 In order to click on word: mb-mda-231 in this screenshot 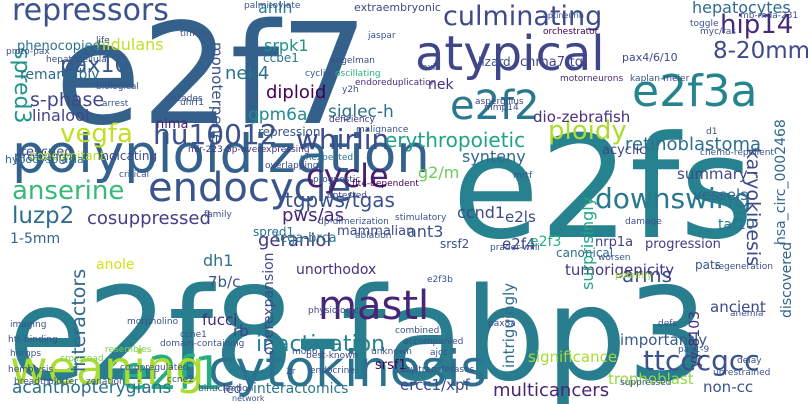, I will do `click(769, 16)`.